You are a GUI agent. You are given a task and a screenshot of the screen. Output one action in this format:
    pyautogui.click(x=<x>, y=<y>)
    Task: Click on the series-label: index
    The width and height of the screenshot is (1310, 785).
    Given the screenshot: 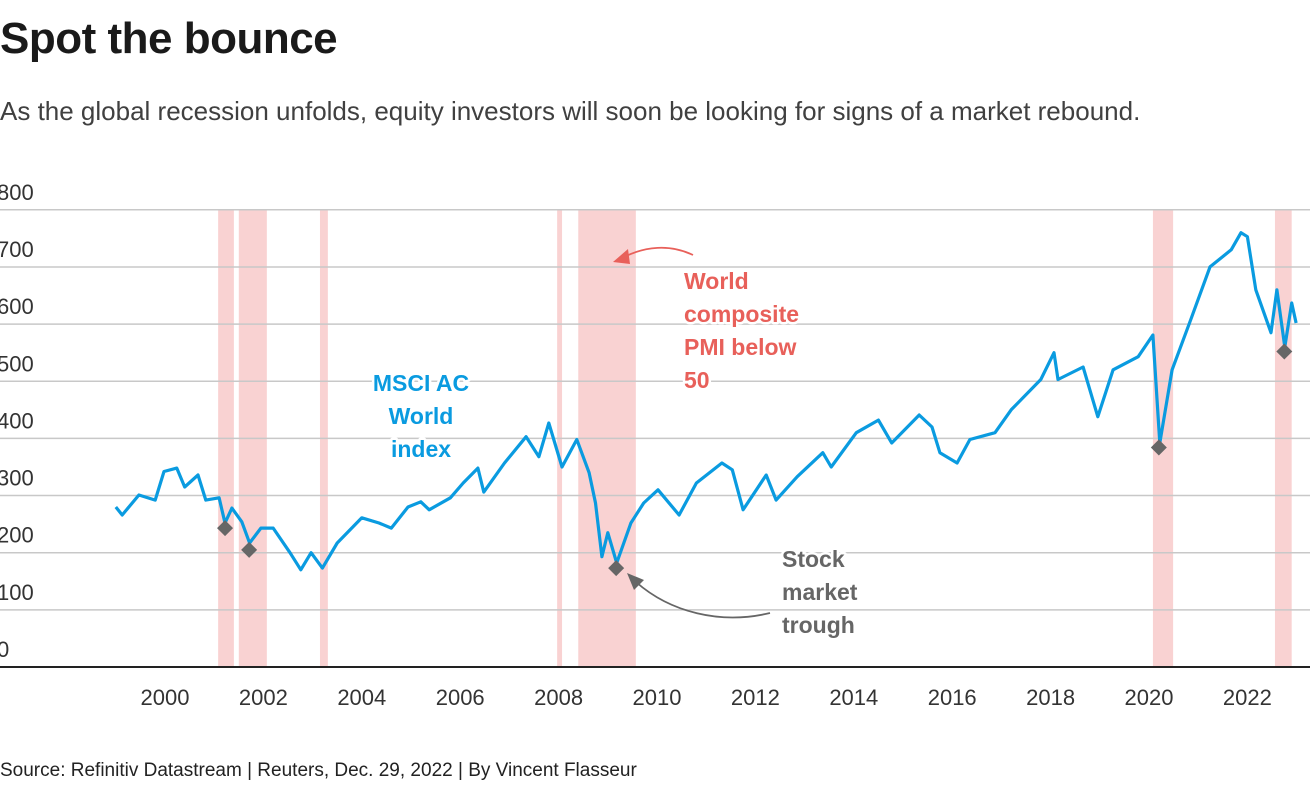 What is the action you would take?
    pyautogui.click(x=421, y=449)
    